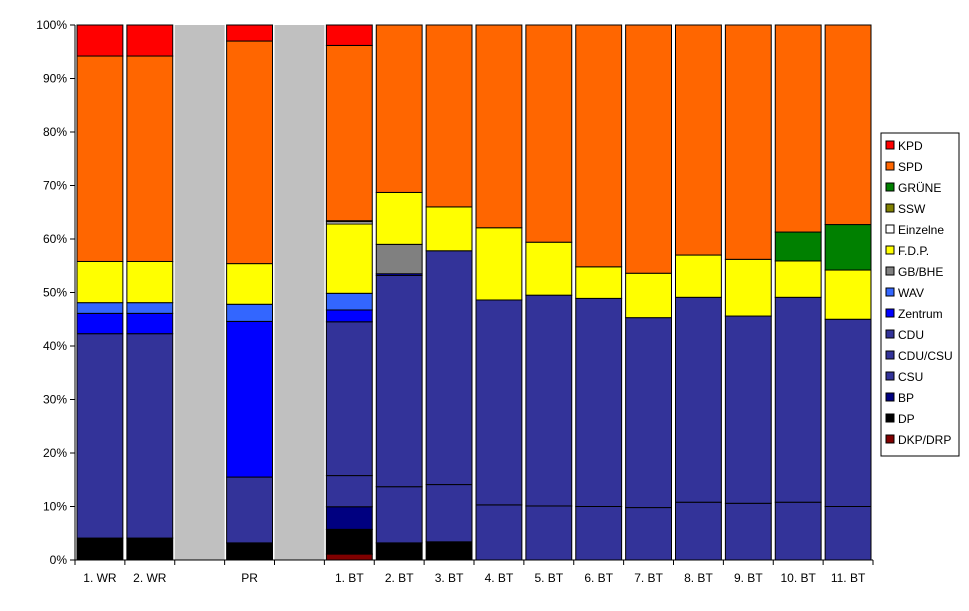 The width and height of the screenshot is (969, 611). I want to click on legend-label: BP, so click(906, 398).